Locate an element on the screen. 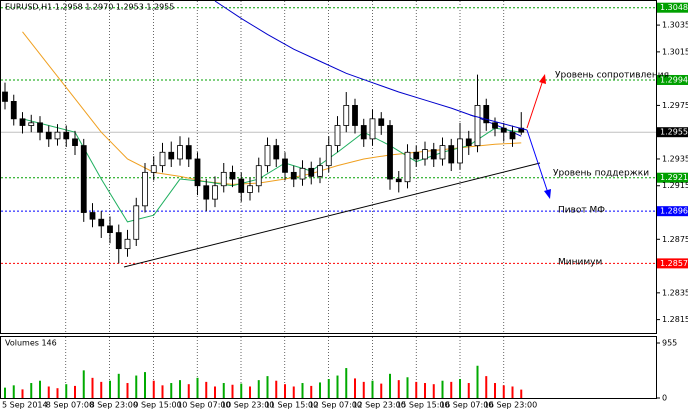  annotation: Уровень сопротивления is located at coordinates (612, 76).